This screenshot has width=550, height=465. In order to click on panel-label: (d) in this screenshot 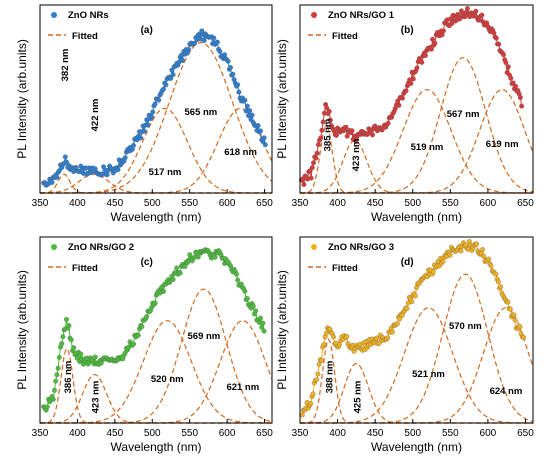, I will do `click(407, 262)`.